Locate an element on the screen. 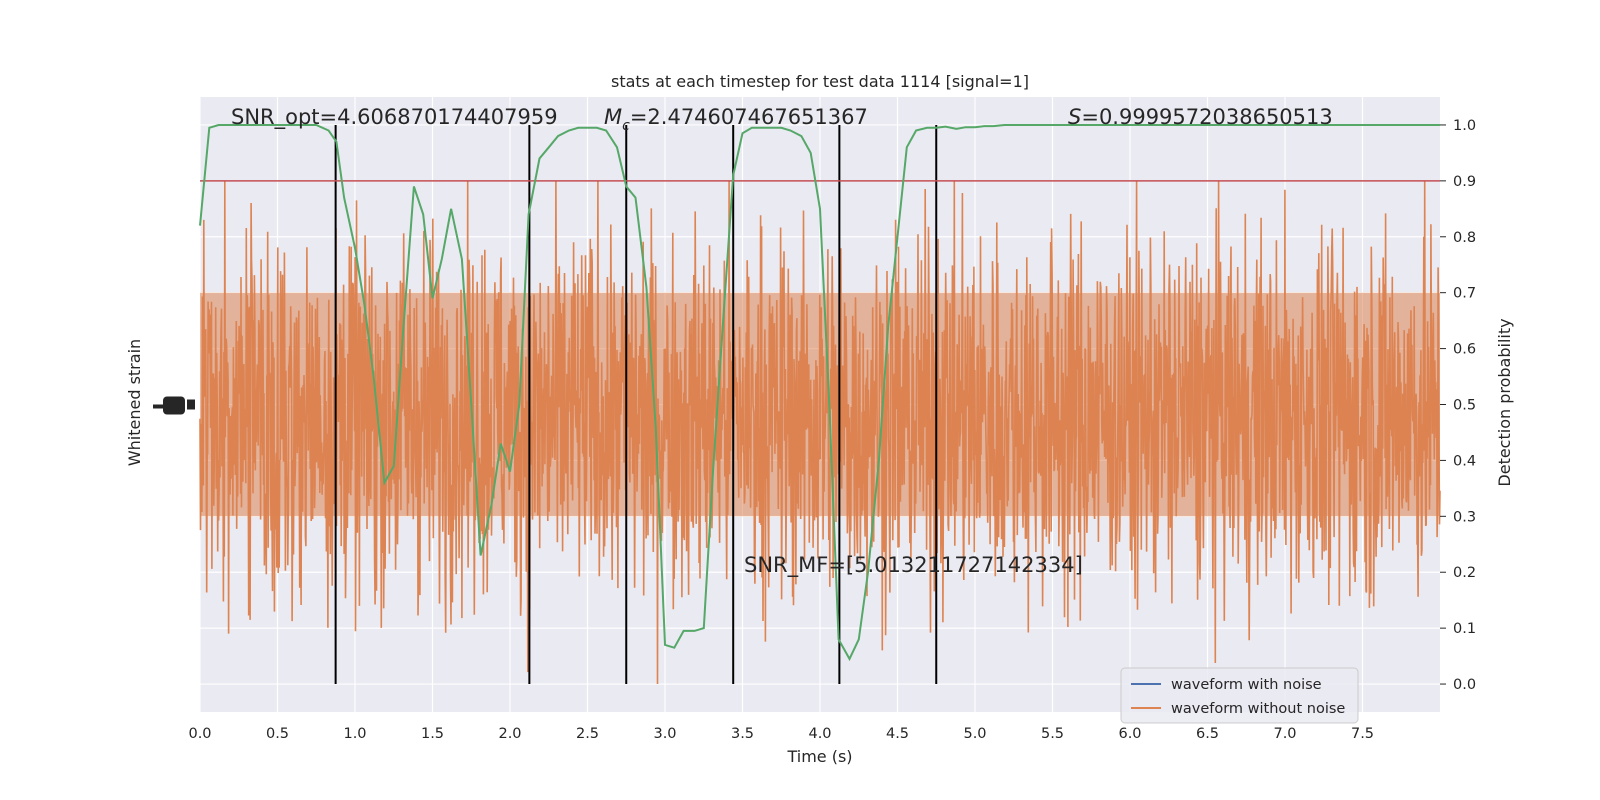  snr-opt-annotation: SNR_opt=4.606870174407959 is located at coordinates (394, 117).